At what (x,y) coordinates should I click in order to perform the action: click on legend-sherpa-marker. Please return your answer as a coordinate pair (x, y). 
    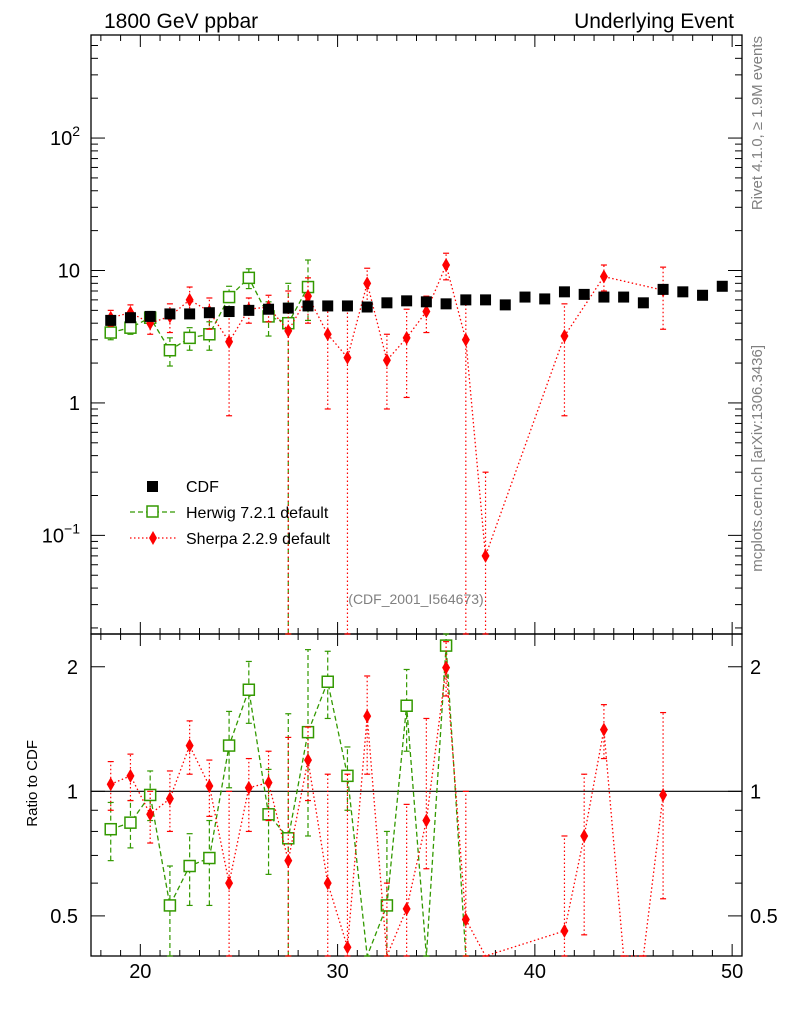
    Looking at the image, I should click on (153, 538).